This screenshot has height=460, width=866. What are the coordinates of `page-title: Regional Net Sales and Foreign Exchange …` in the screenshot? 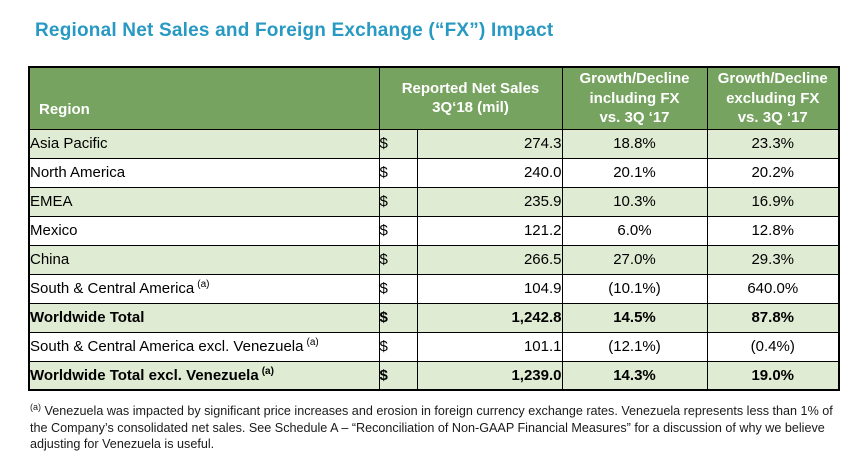 It's located at (294, 30).